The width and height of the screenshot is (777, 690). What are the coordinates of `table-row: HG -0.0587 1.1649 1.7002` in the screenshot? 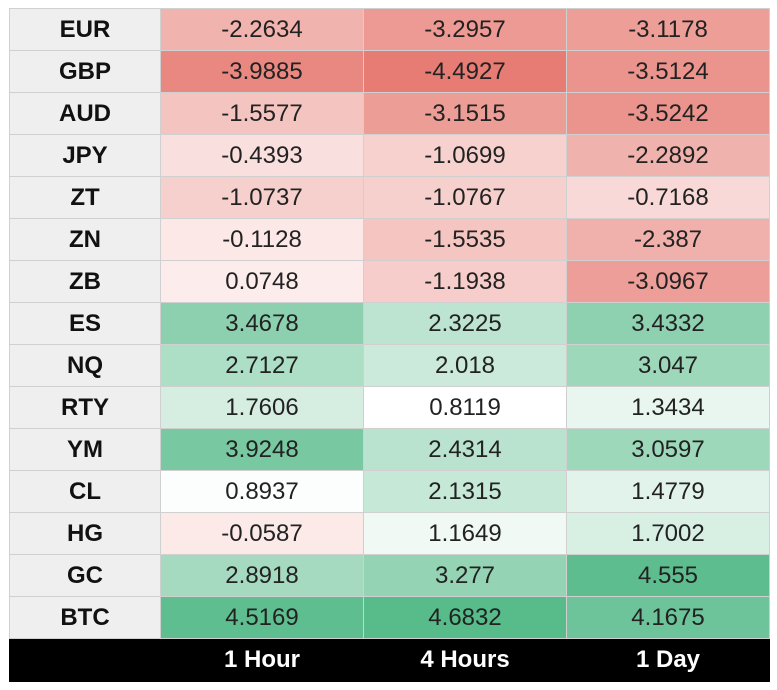 It's located at (389, 533).